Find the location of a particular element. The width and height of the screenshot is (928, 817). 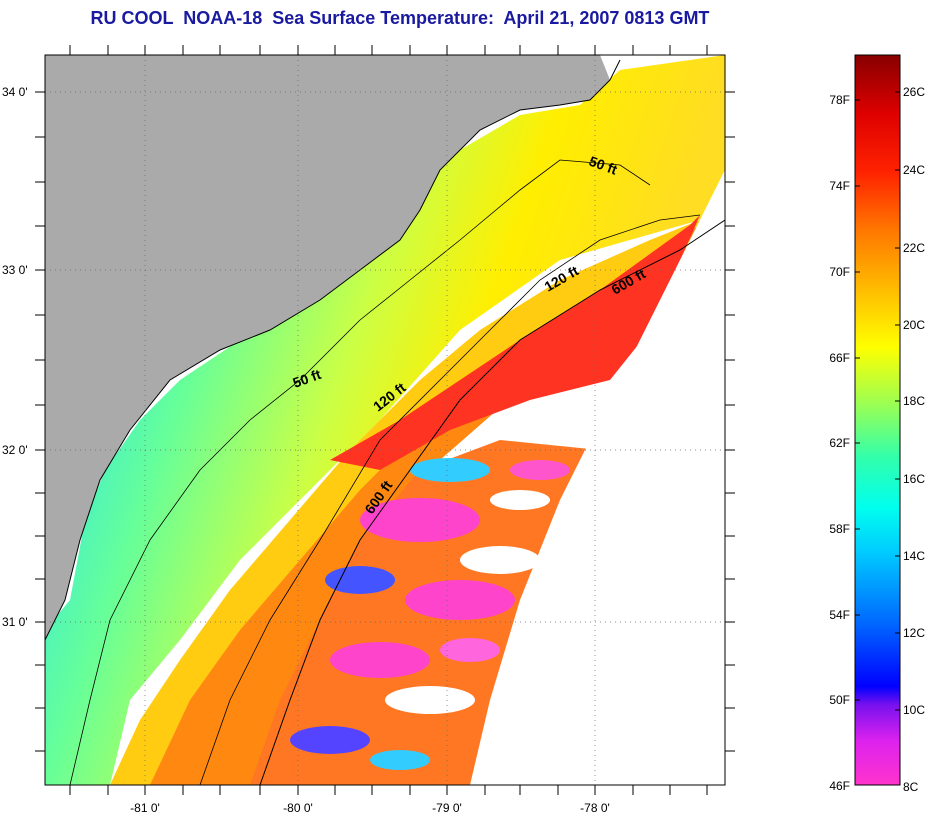

lat-label: 31 0' is located at coordinates (15, 622).